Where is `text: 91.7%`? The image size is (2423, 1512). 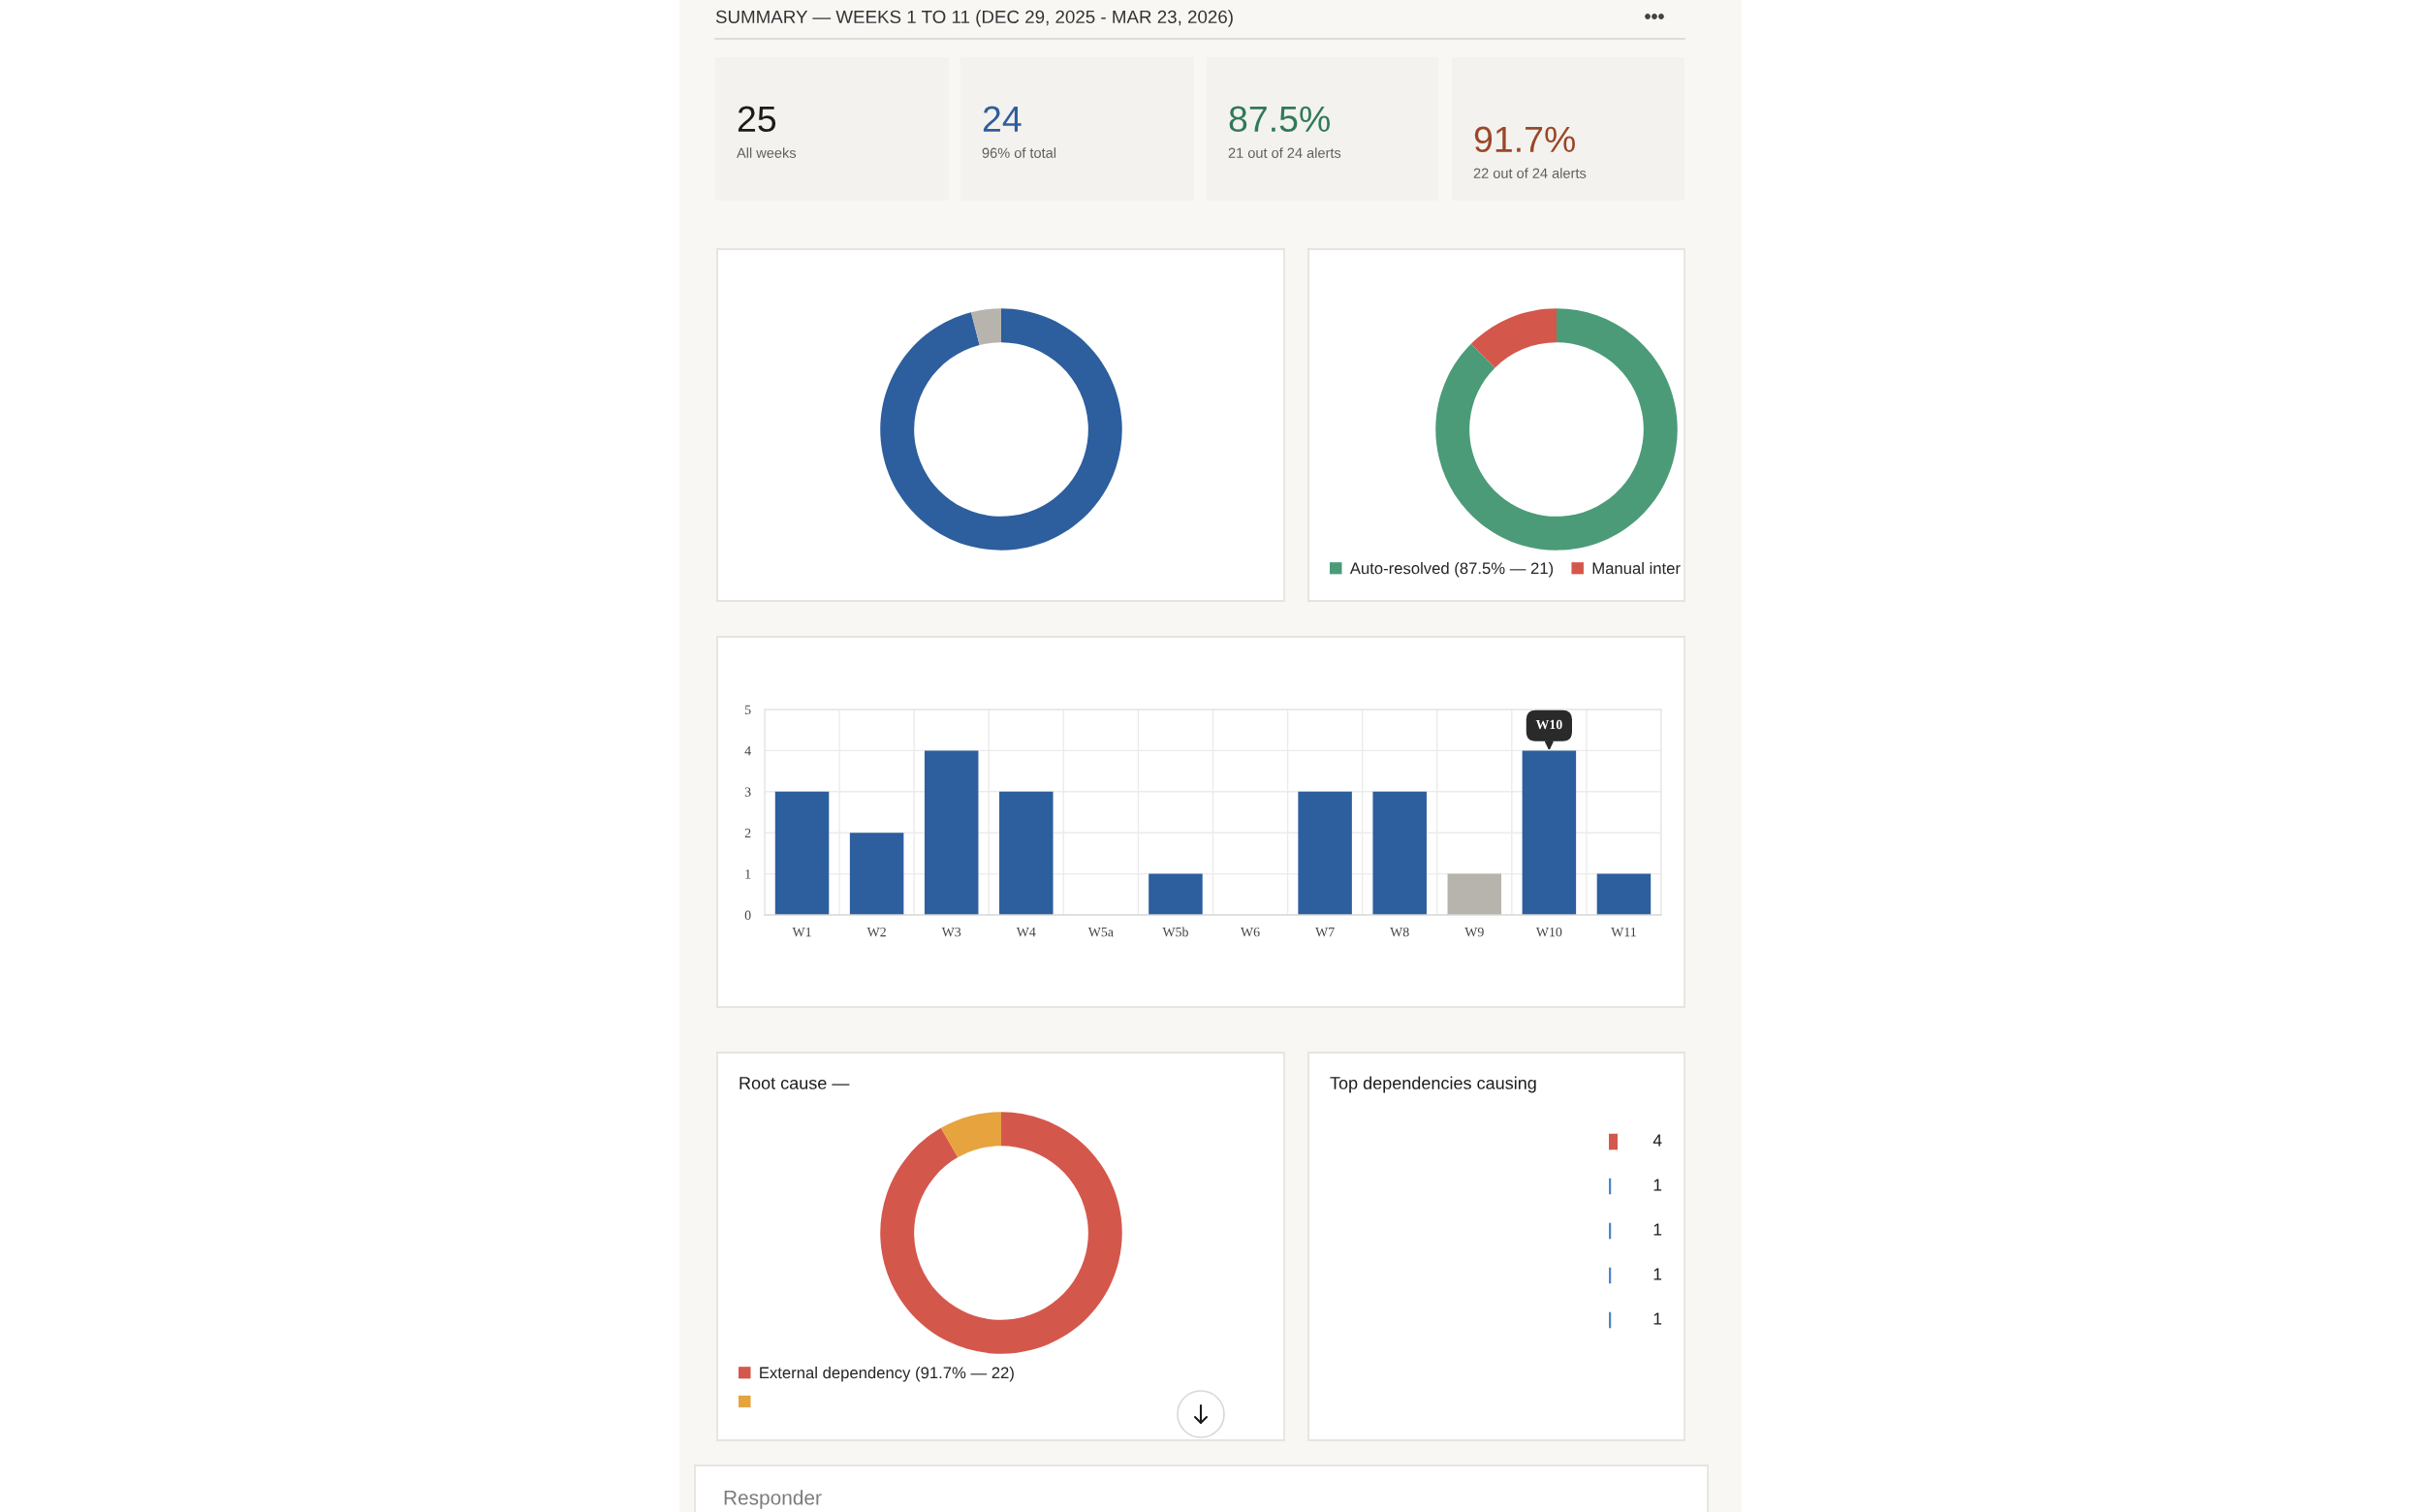 text: 91.7% is located at coordinates (1524, 140).